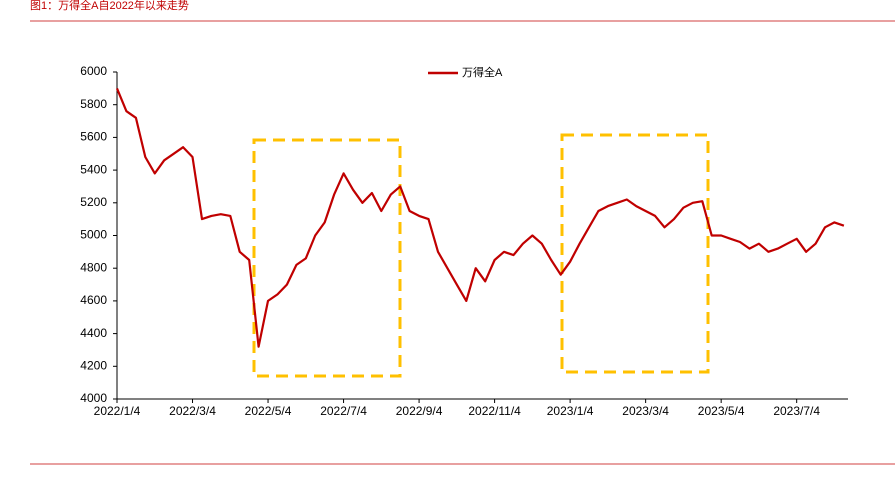  Describe the element at coordinates (117, 411) in the screenshot. I see `x-tick-label: 2022/1/4` at that location.